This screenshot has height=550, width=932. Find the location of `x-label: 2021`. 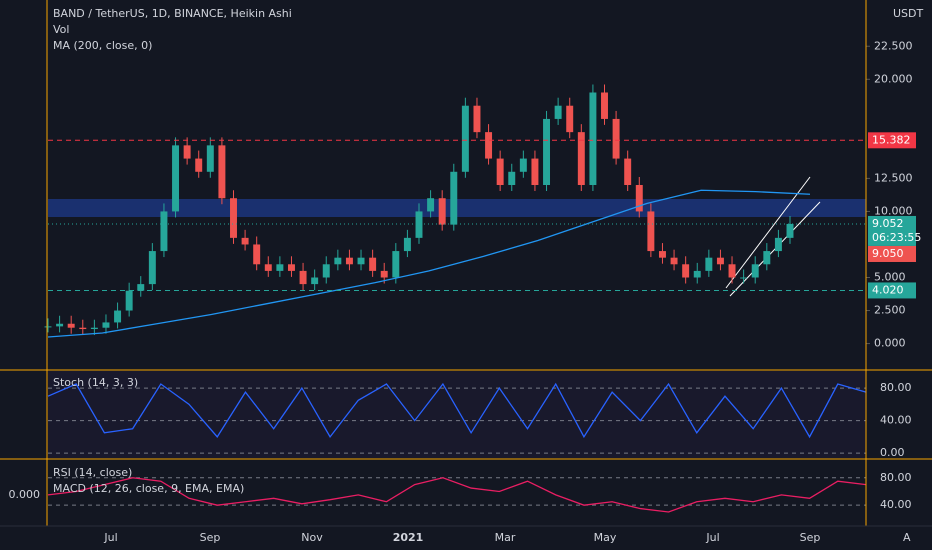

x-label: 2021 is located at coordinates (408, 537).